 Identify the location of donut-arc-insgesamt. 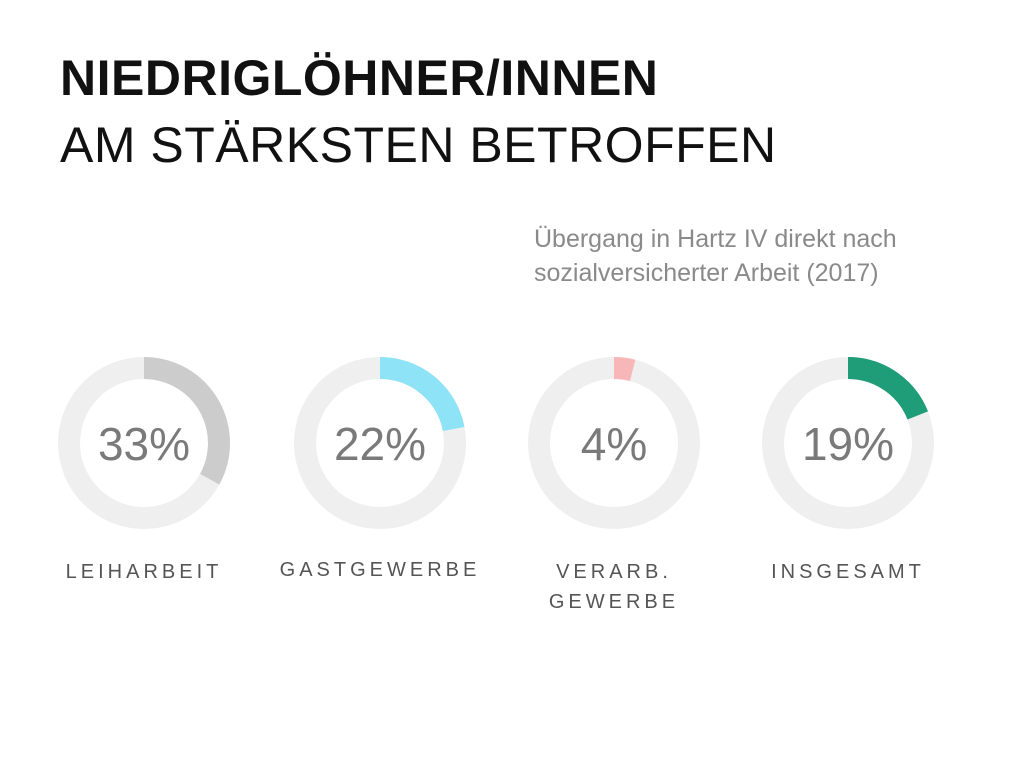
(848, 443).